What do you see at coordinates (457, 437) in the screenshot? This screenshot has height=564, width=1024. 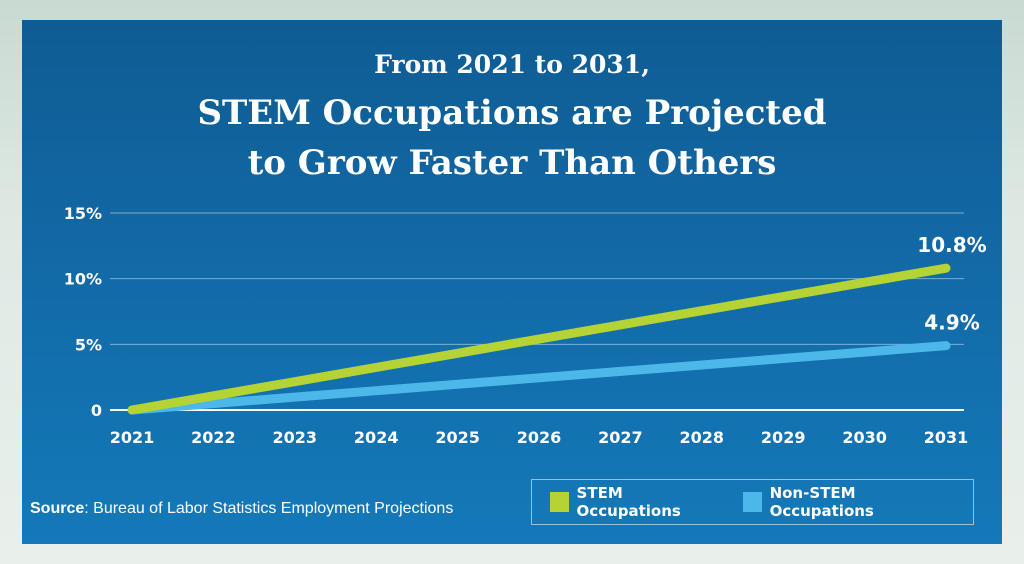 I see `x-tick-label: 2025` at bounding box center [457, 437].